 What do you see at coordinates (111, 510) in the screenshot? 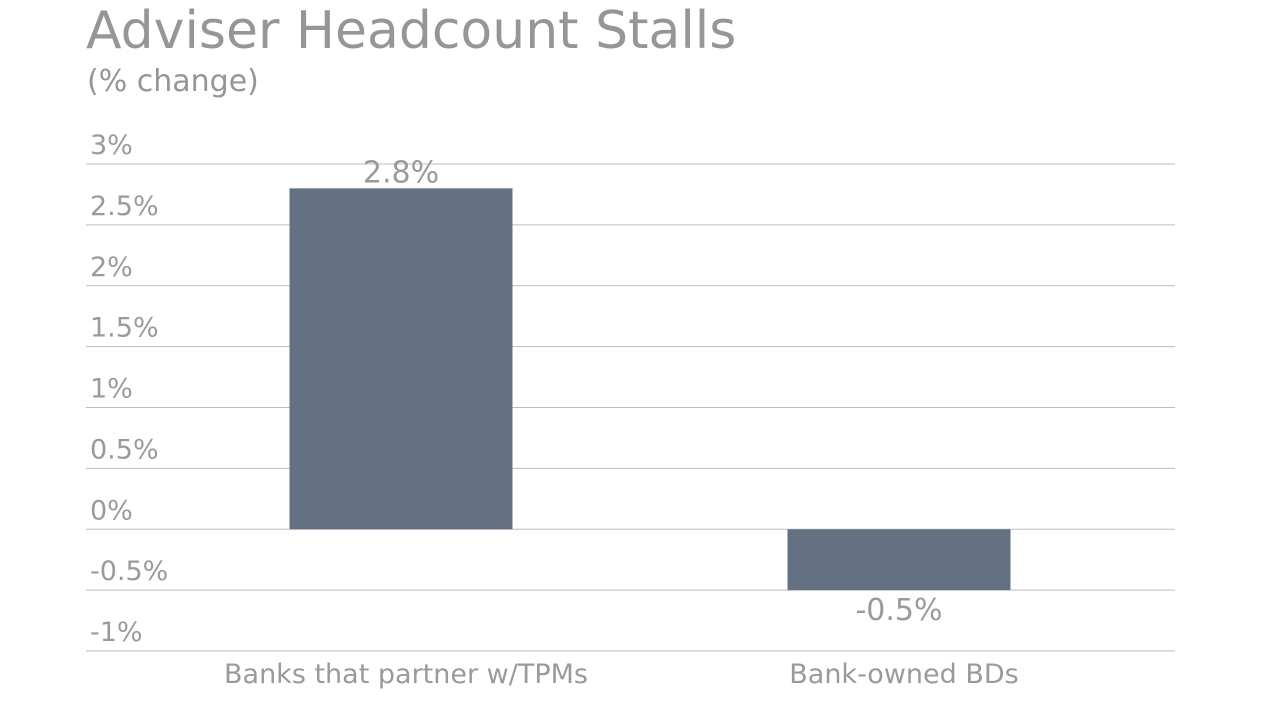
I see `y-tick-label: 0%` at bounding box center [111, 510].